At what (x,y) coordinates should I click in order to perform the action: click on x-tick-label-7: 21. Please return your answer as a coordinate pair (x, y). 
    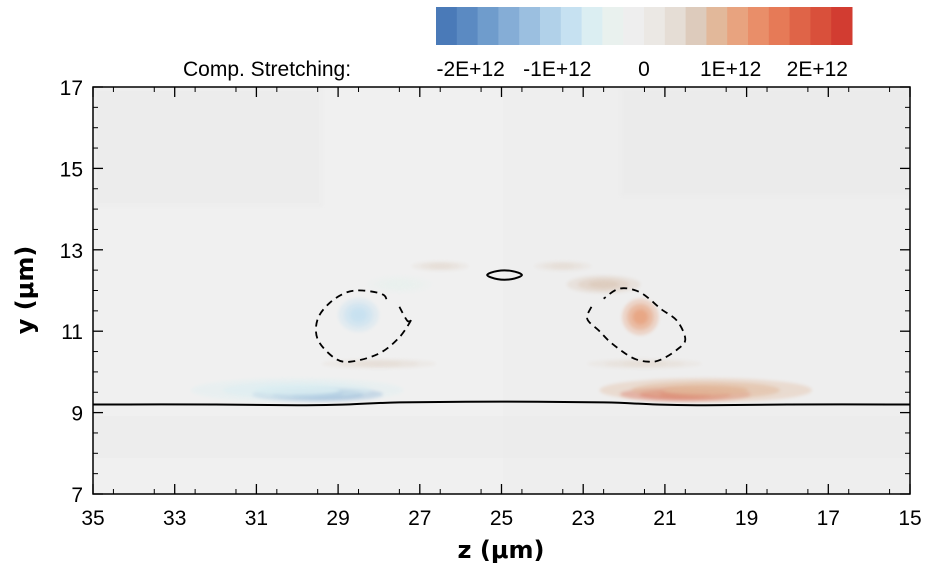
    Looking at the image, I should click on (664, 518).